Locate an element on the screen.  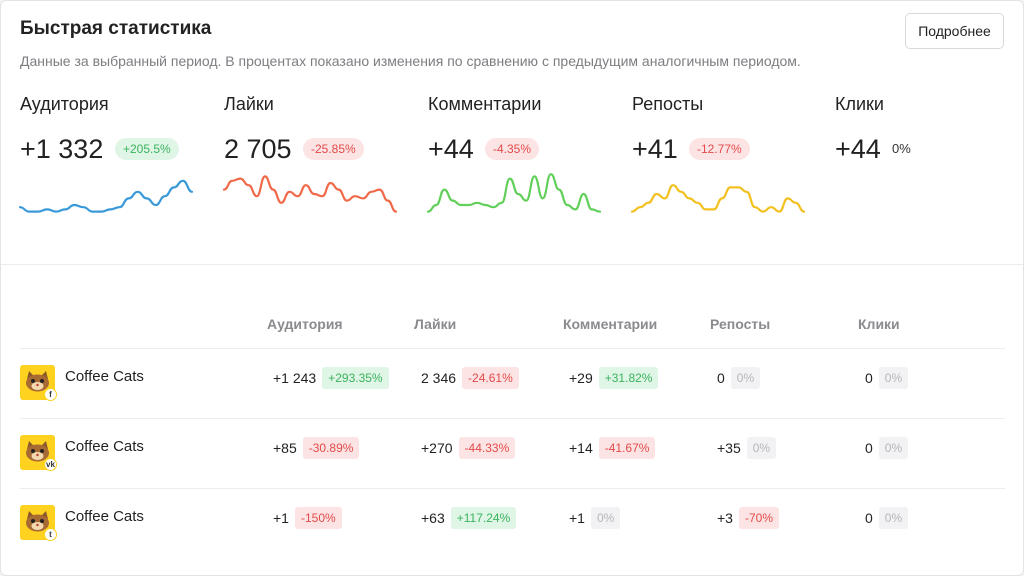
cell-change-badge: +31.82% is located at coordinates (628, 378).